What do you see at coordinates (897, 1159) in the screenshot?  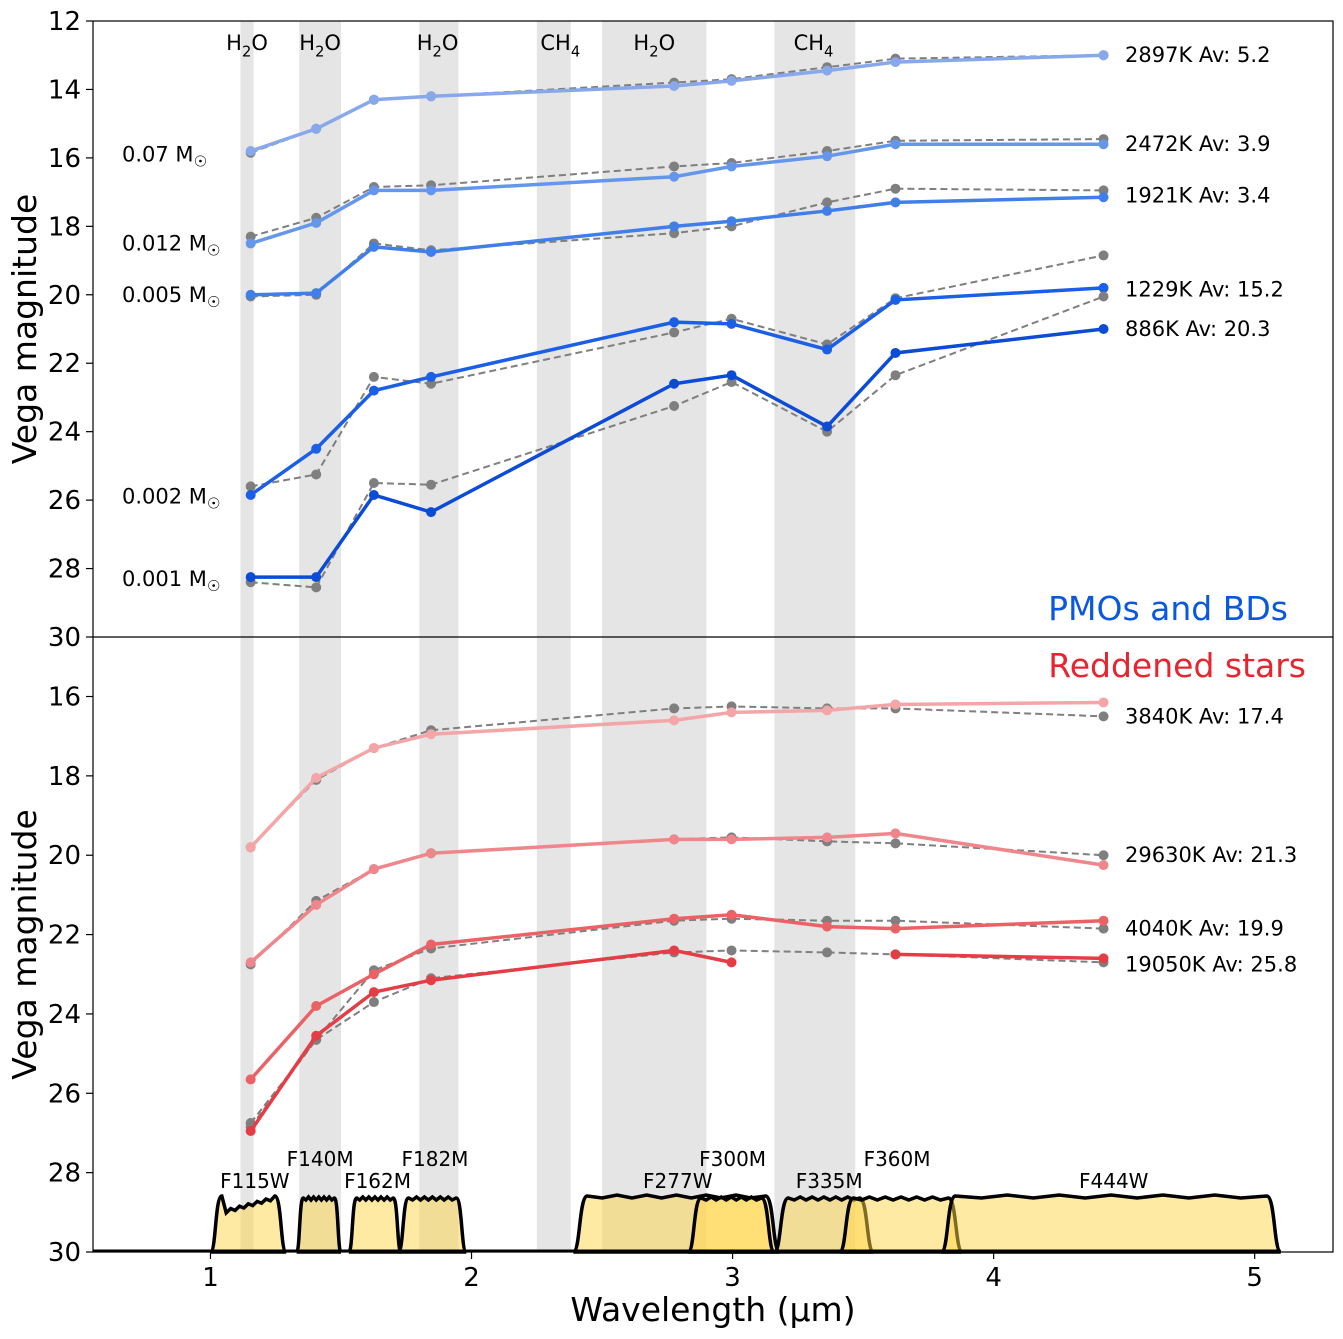 I see `filter-label-f360m: F360M` at bounding box center [897, 1159].